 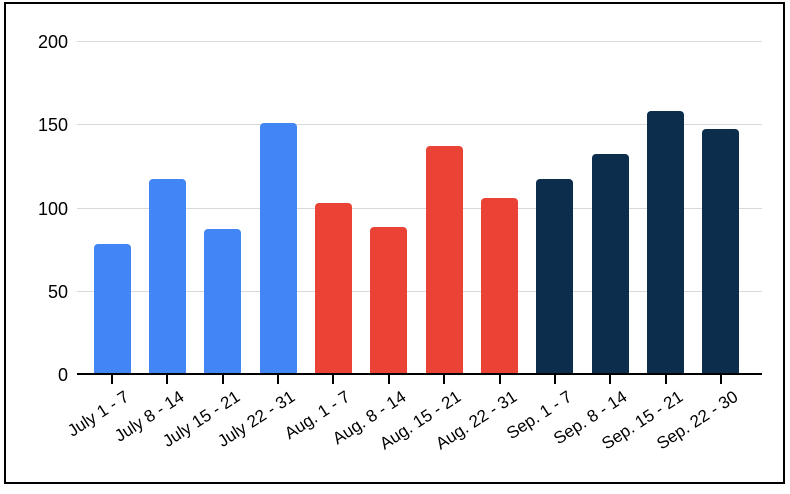 I want to click on y-tick-label: 200, so click(x=52, y=42).